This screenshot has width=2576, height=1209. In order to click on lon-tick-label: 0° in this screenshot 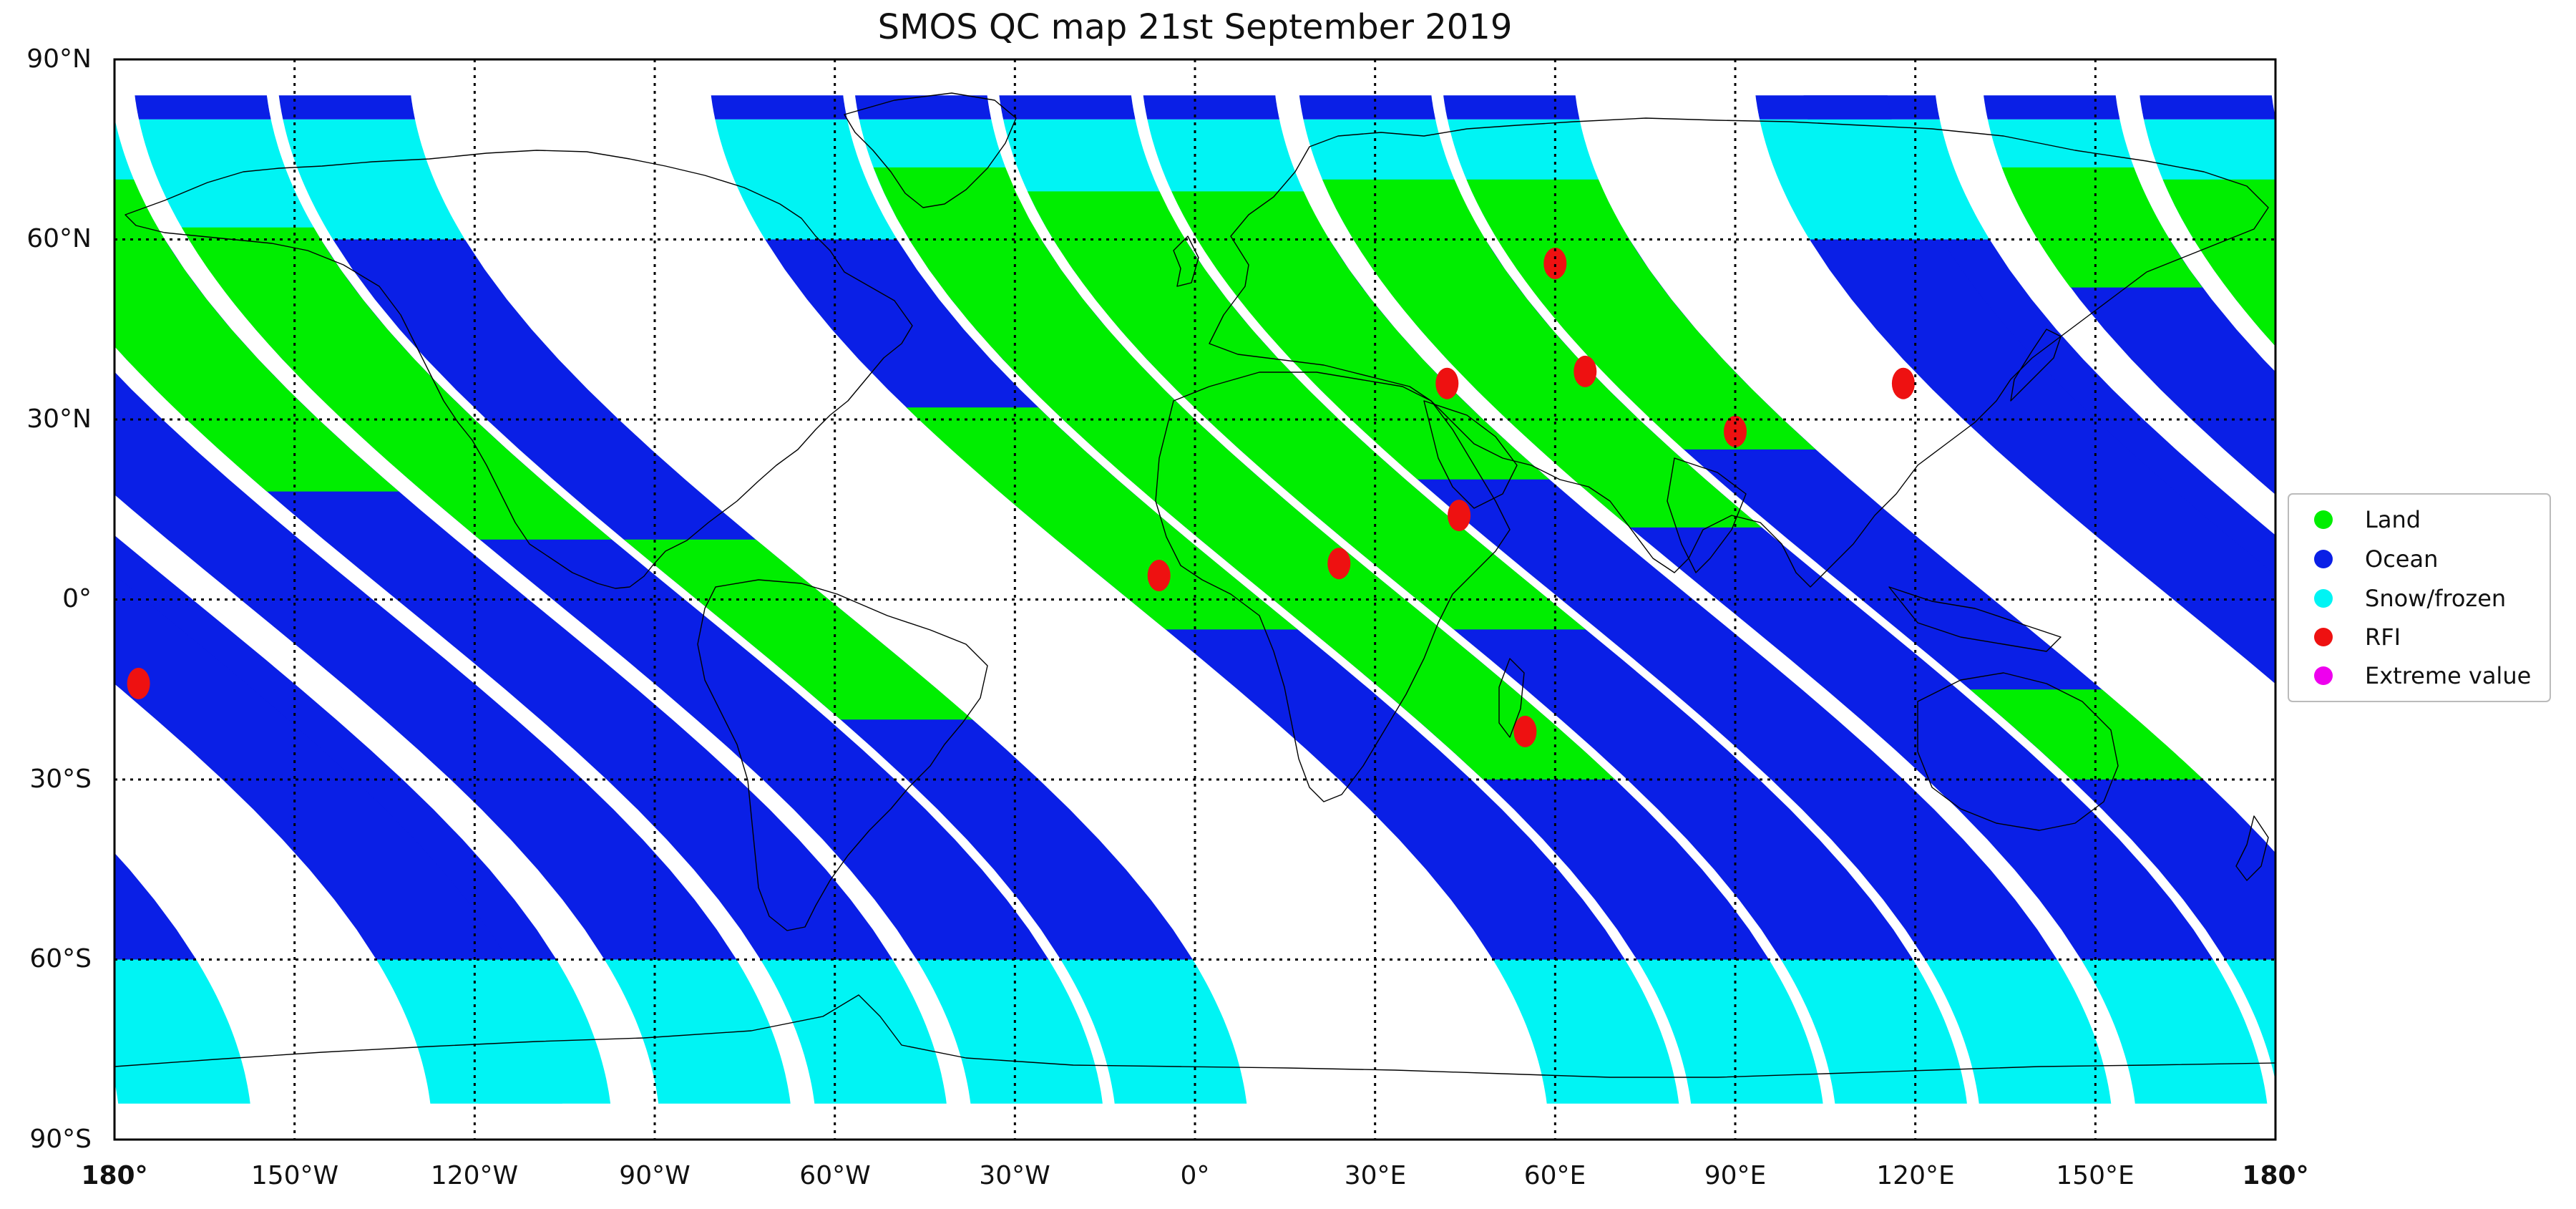, I will do `click(1195, 1175)`.